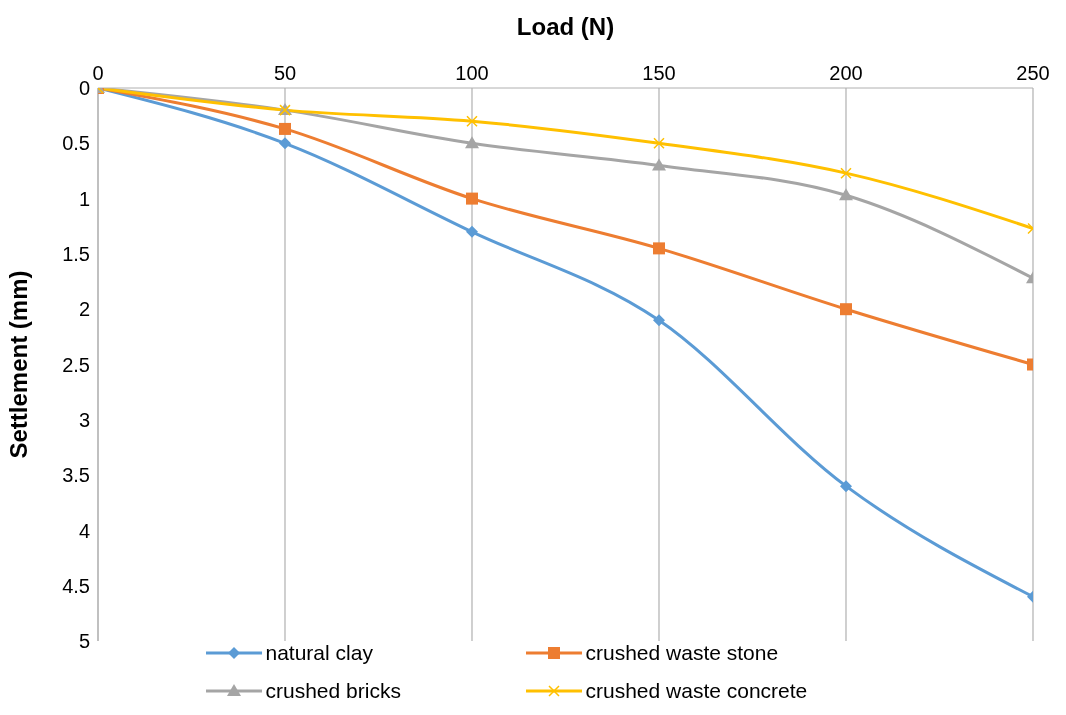  What do you see at coordinates (333, 691) in the screenshot?
I see `legend-label: crushed bricks` at bounding box center [333, 691].